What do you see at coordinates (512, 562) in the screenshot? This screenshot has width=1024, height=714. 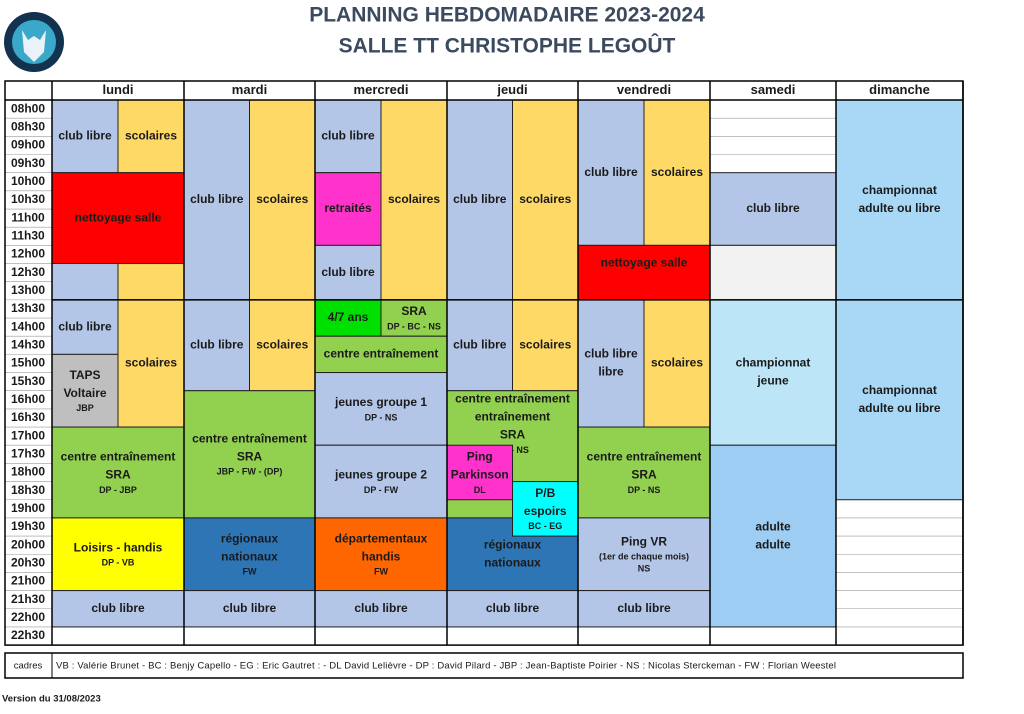 I see `event-label: nationaux` at bounding box center [512, 562].